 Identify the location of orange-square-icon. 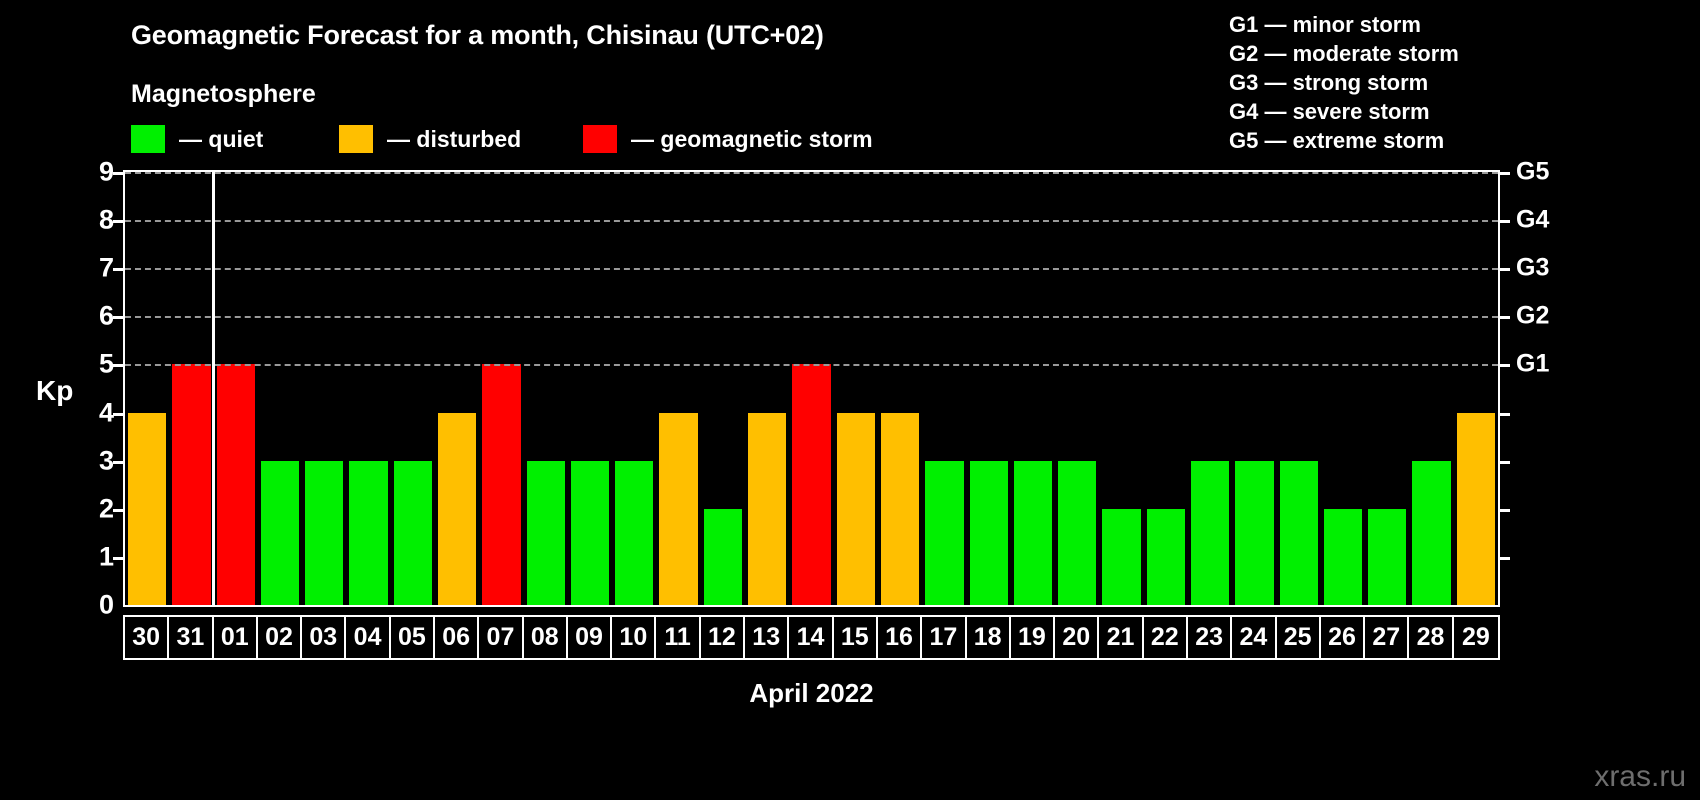
(356, 139).